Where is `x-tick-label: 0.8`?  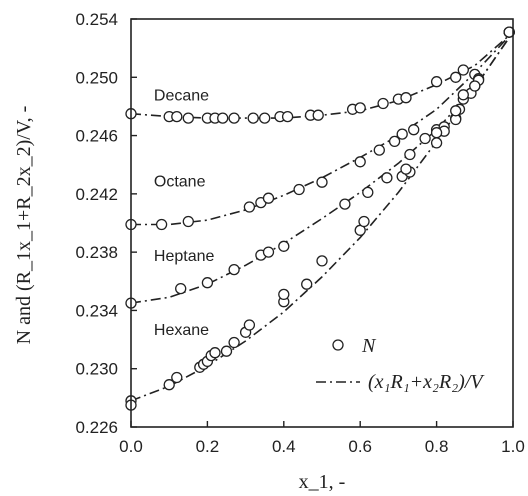
x-tick-label: 0.8 is located at coordinates (437, 446).